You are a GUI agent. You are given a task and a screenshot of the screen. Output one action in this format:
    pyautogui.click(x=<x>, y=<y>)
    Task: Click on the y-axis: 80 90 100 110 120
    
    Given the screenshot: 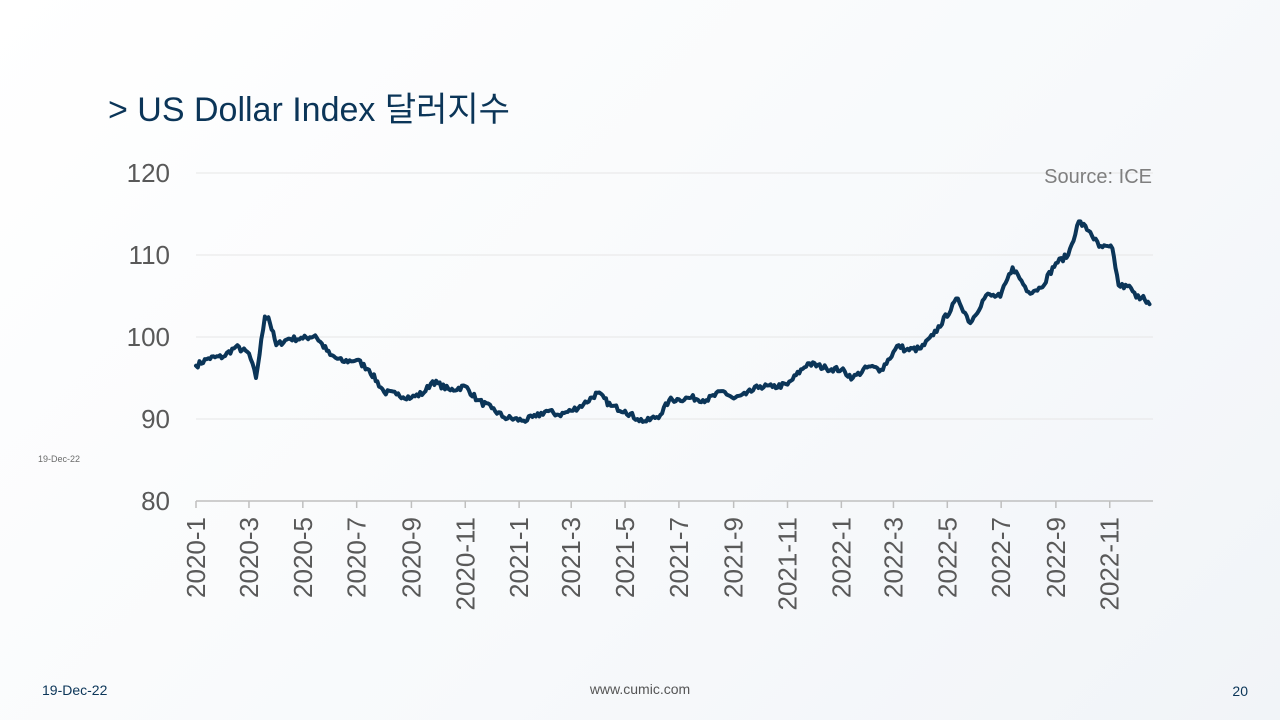 What is the action you would take?
    pyautogui.click(x=148, y=337)
    